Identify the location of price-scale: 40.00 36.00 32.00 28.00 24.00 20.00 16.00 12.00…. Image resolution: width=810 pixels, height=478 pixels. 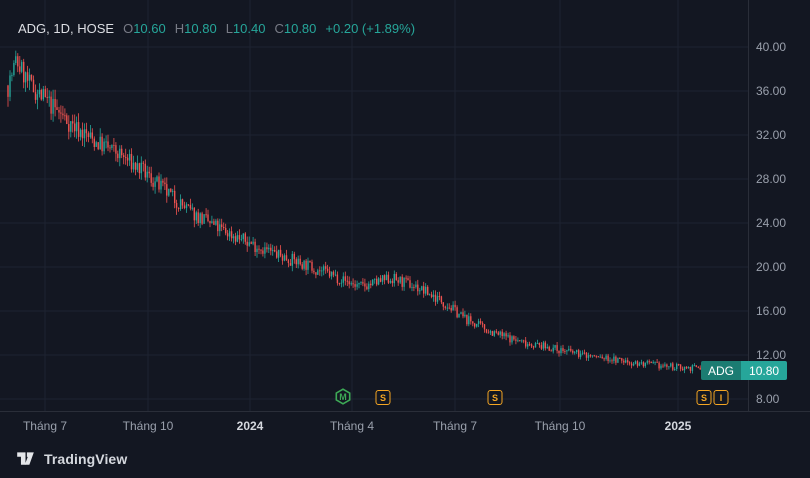
(779, 205).